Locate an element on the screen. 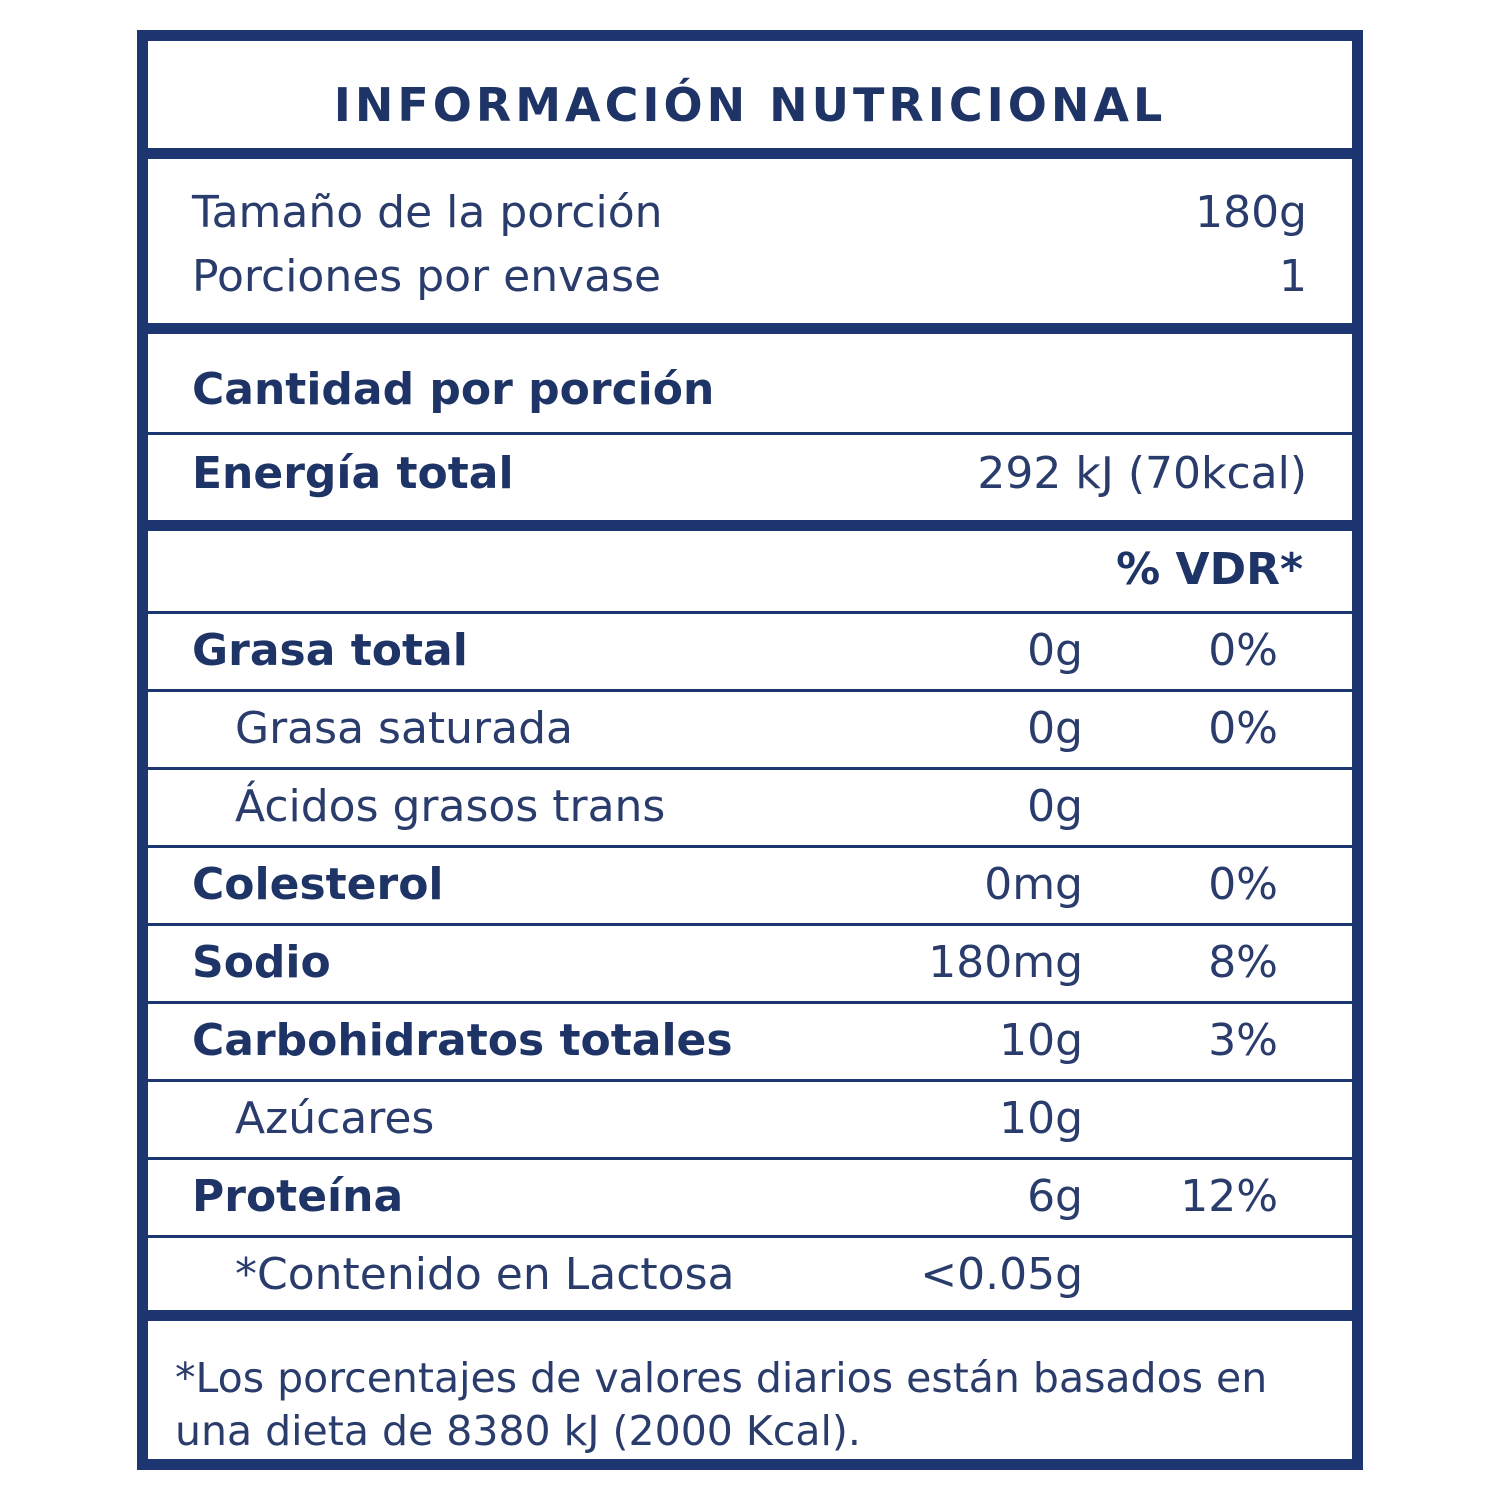 This screenshot has width=1500, height=1500. amount-header: Cantidad por porción is located at coordinates (453, 389).